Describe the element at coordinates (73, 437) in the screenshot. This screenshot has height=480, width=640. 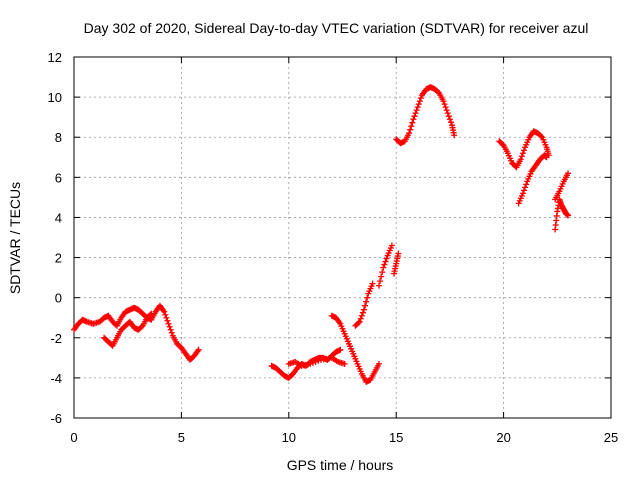
I see `x-tick-label: 0` at that location.